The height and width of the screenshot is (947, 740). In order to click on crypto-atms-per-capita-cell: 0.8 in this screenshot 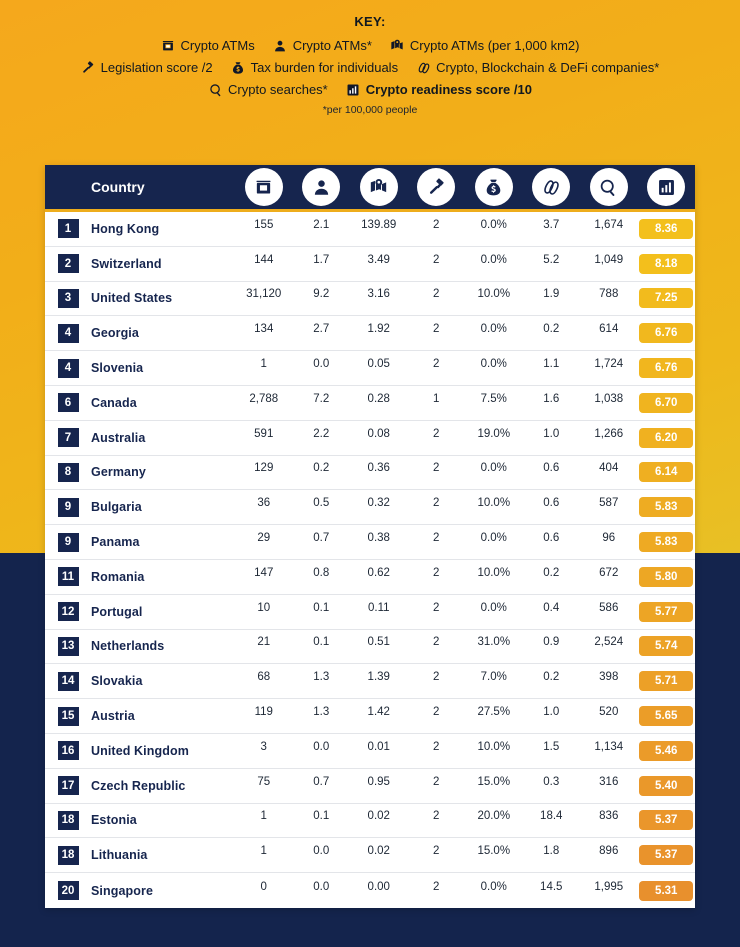, I will do `click(321, 572)`.